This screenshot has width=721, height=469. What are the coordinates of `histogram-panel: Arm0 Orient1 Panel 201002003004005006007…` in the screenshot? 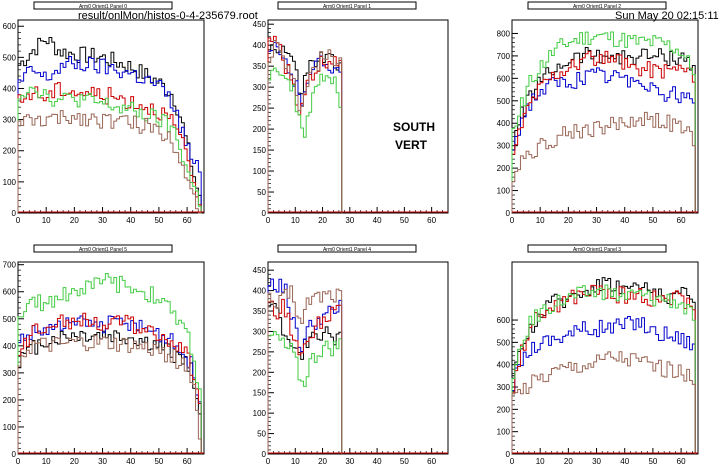 It's located at (598, 113).